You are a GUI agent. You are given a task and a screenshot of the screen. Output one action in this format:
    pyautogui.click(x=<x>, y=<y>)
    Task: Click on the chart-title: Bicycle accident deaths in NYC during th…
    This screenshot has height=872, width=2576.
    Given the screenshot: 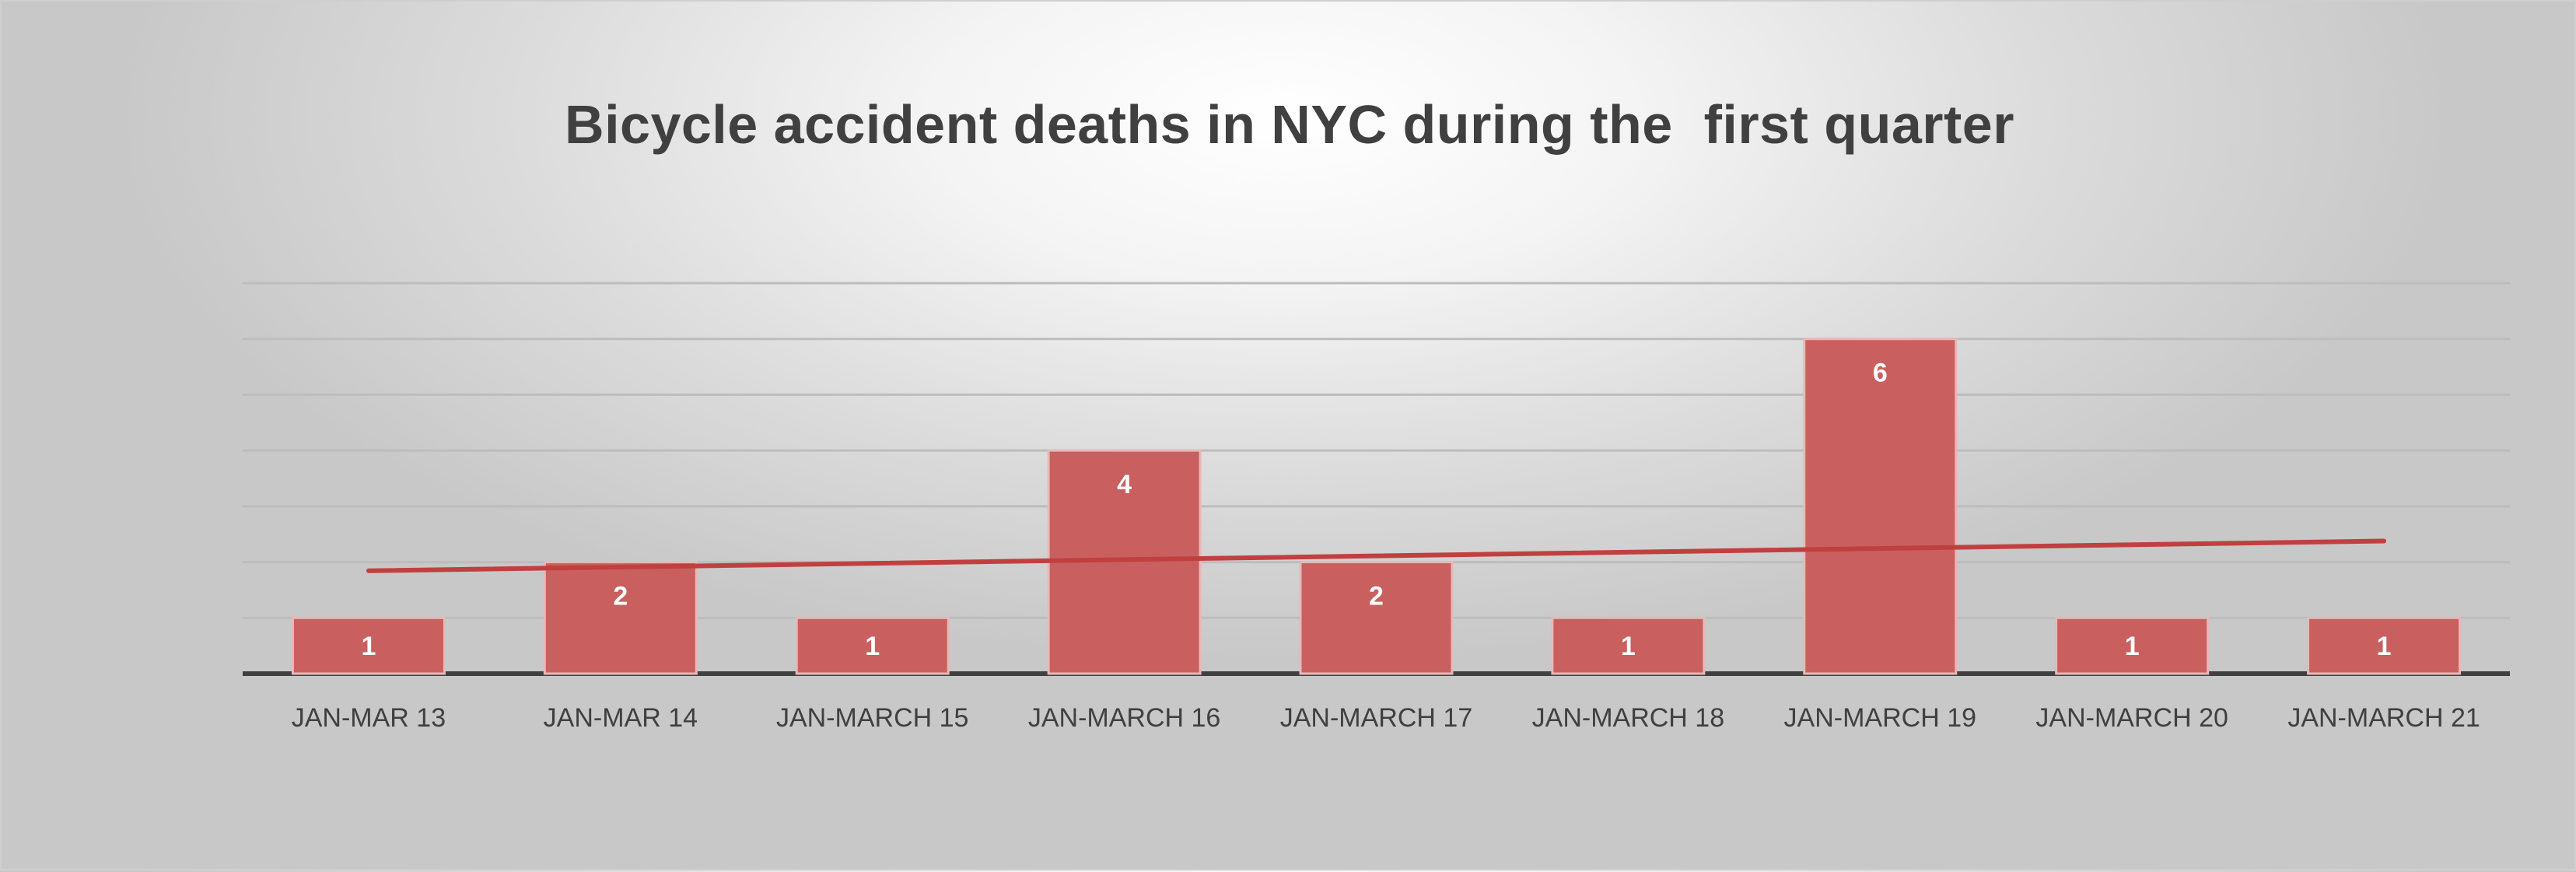 What is the action you would take?
    pyautogui.click(x=1290, y=124)
    